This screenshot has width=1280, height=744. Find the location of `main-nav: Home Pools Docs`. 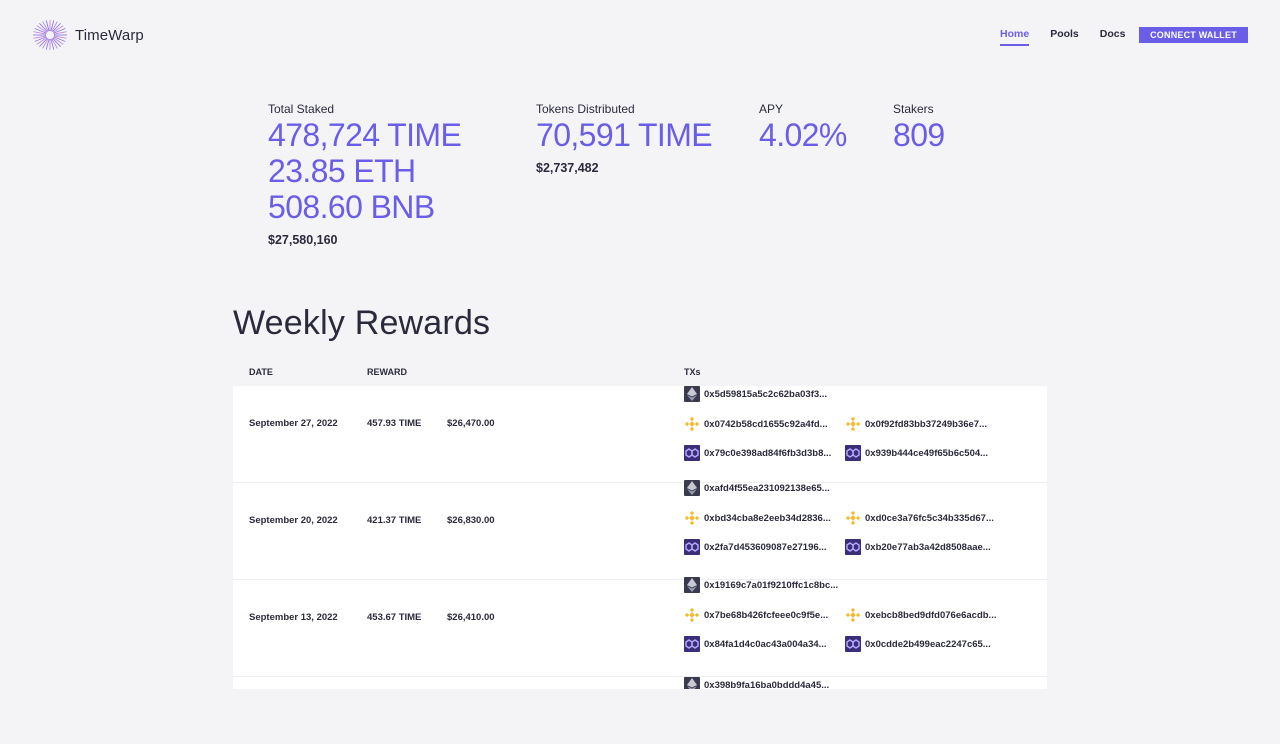

main-nav: Home Pools Docs is located at coordinates (1073, 37).